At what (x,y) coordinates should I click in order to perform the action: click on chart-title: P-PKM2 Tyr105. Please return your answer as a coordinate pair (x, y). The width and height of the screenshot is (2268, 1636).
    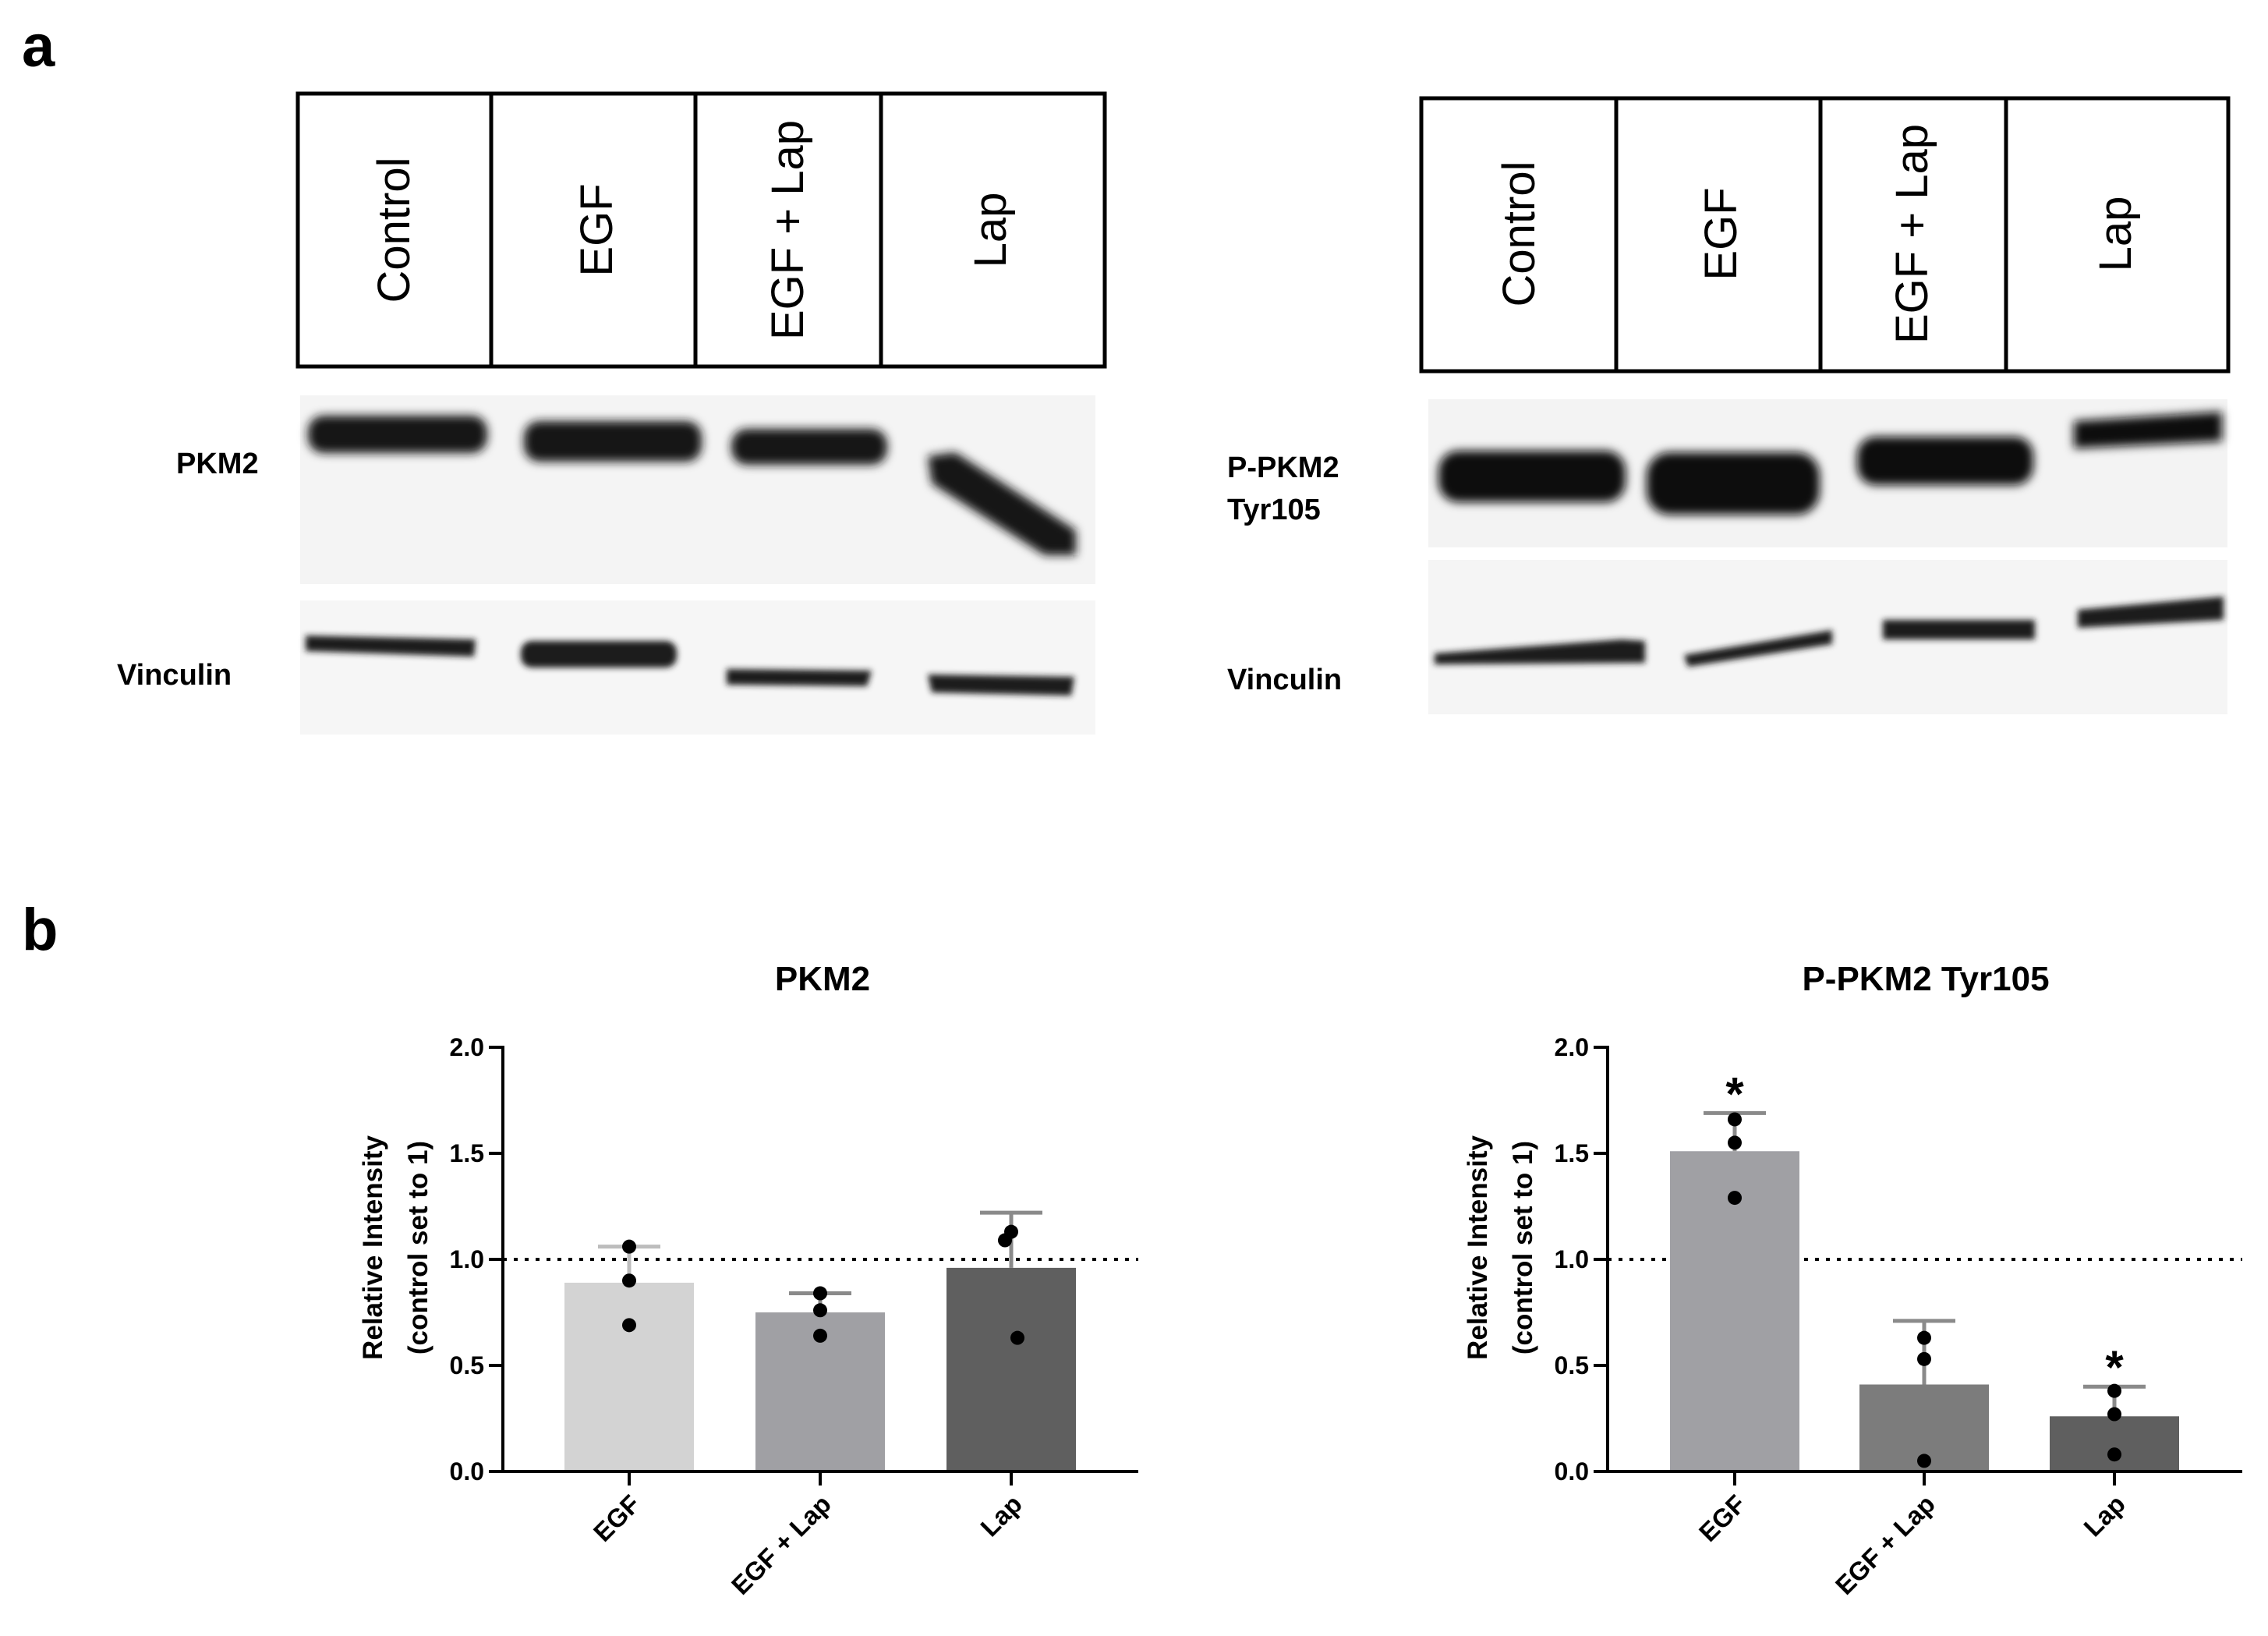
    Looking at the image, I should click on (1925, 979).